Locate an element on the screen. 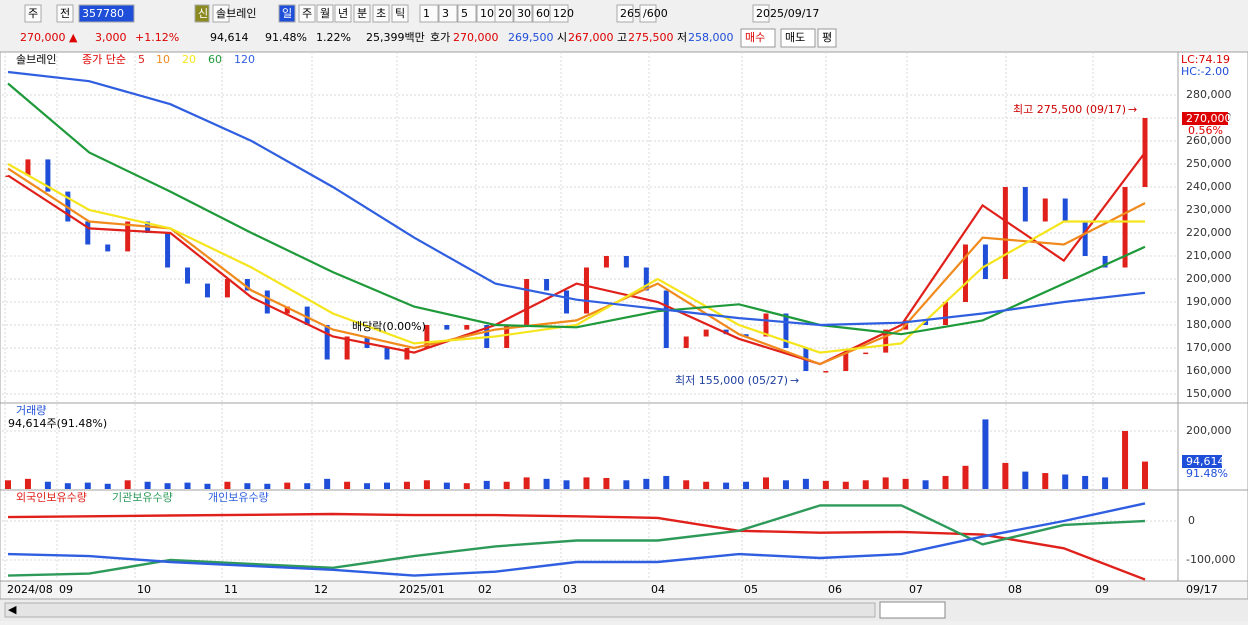  toolbar-label: /600 is located at coordinates (655, 13).